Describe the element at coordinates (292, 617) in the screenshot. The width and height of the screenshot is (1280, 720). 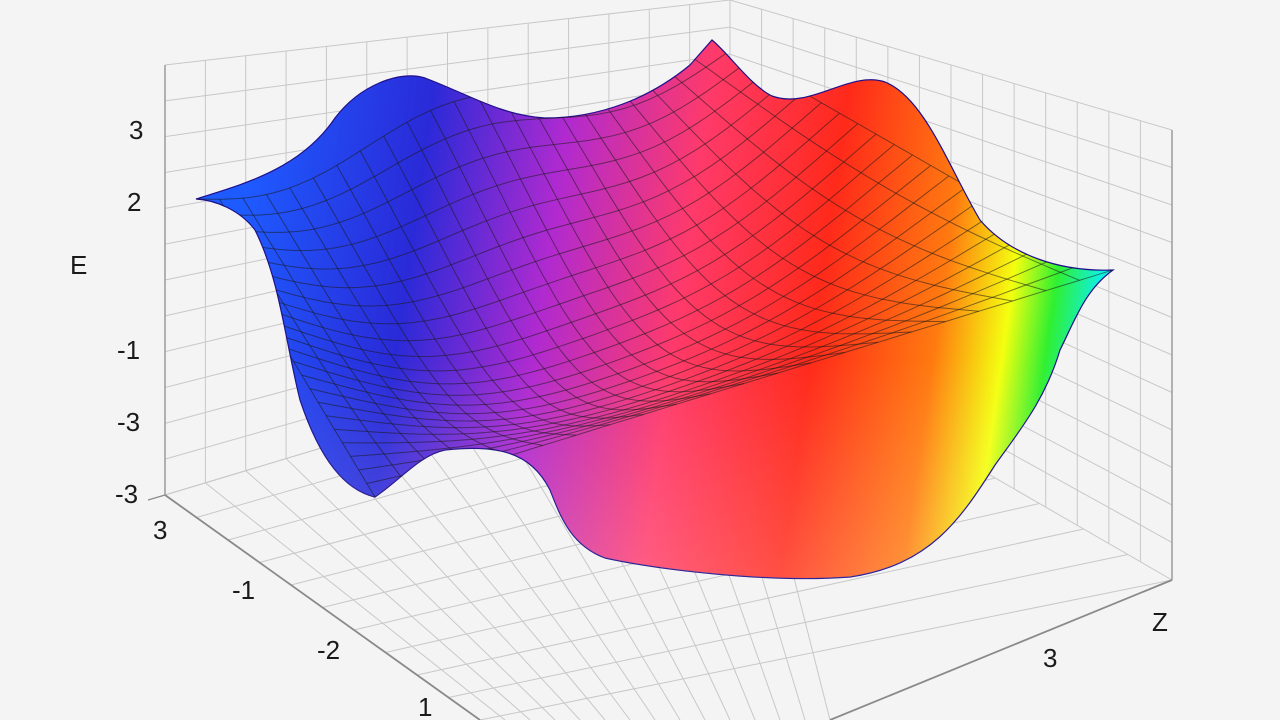
I see `x-axis: 3 -1 -2 1` at that location.